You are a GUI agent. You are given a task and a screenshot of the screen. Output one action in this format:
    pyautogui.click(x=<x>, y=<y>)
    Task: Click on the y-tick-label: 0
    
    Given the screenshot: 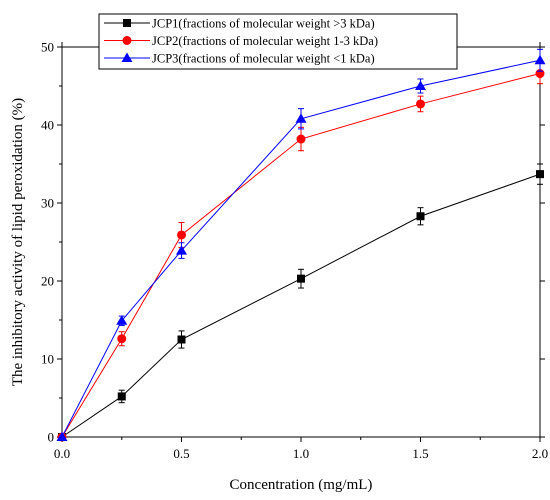 What is the action you would take?
    pyautogui.click(x=51, y=437)
    